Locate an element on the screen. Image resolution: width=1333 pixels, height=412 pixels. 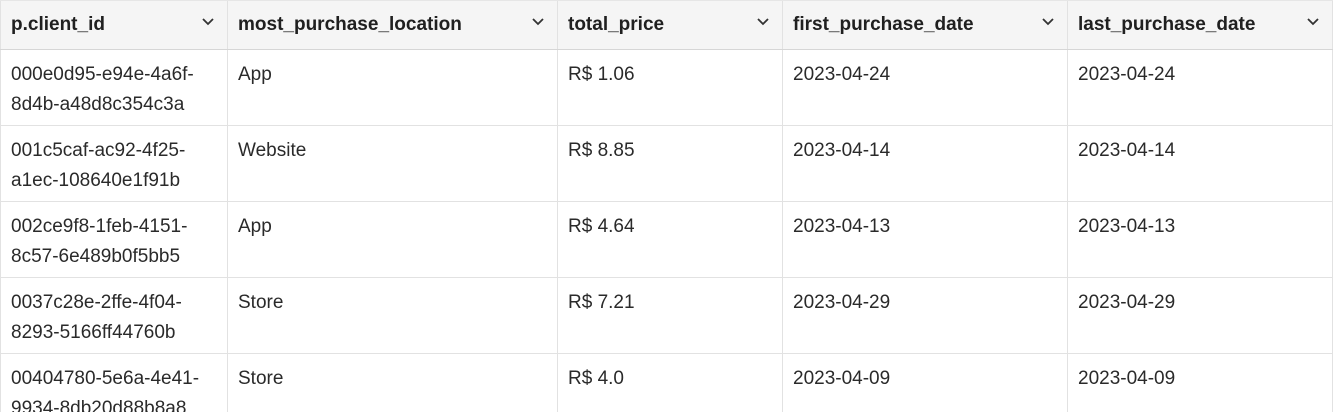
column-header-first-purchase-date: first_purchase_date is located at coordinates (925, 25).